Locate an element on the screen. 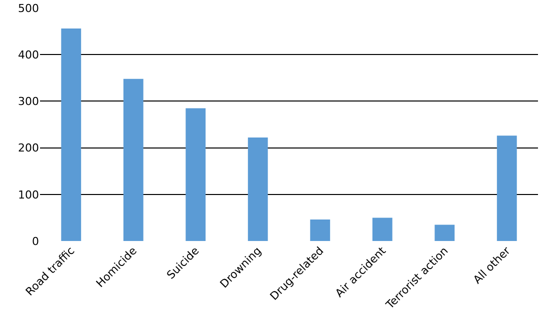  y-tick-label: 100 is located at coordinates (28, 195).